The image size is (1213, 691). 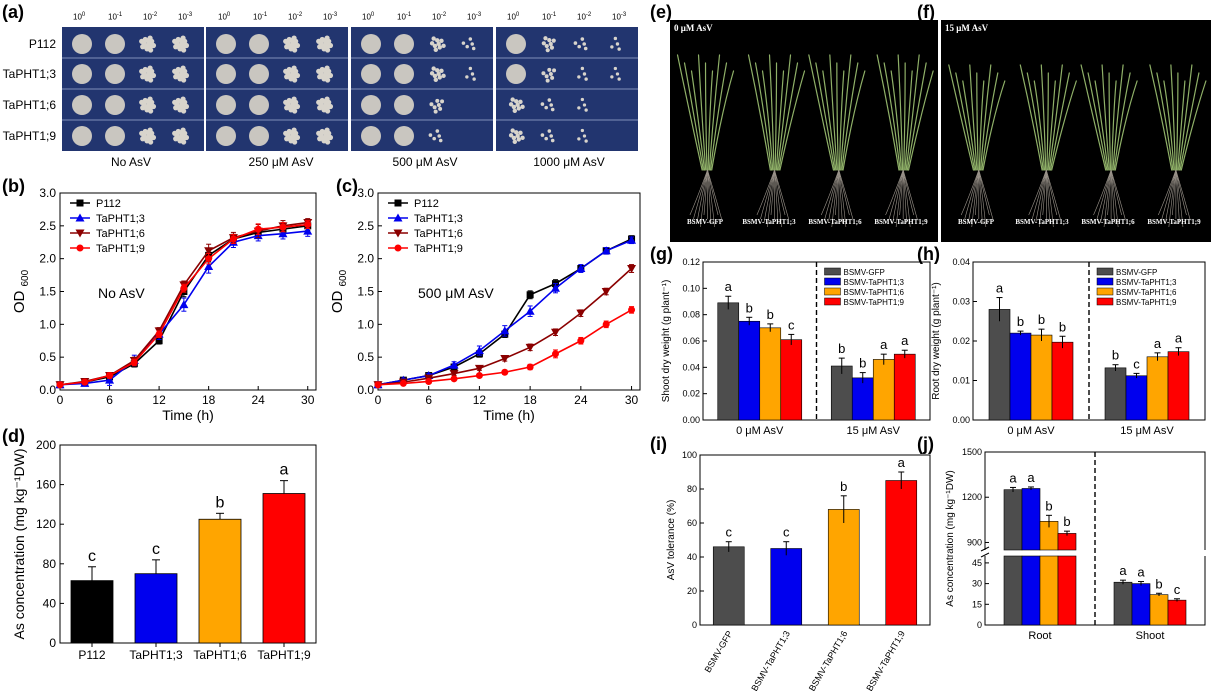 I want to click on y-tick-label: 0.10, so click(x=691, y=288).